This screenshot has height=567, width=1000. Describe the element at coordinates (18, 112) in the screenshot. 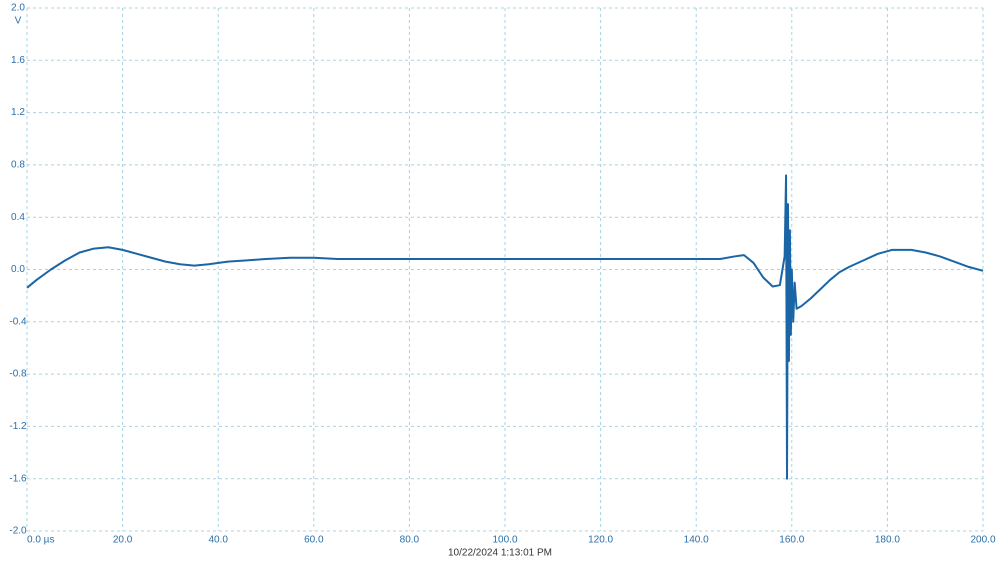

I see `y-tick-label: 1.2` at that location.